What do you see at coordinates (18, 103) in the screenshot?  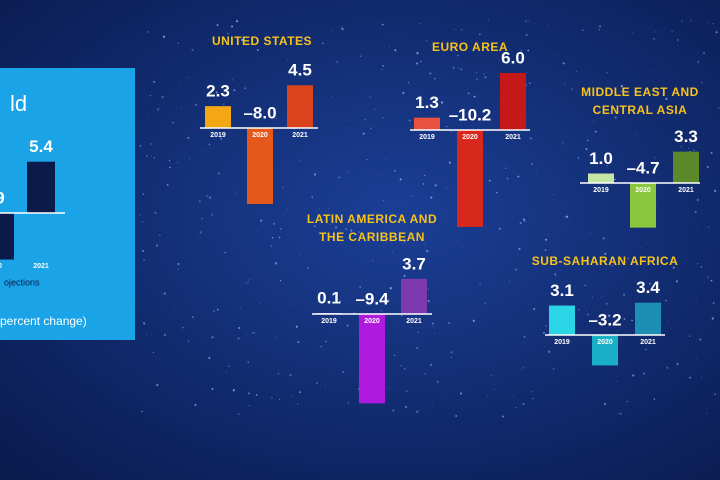 I see `chart-title: ld` at bounding box center [18, 103].